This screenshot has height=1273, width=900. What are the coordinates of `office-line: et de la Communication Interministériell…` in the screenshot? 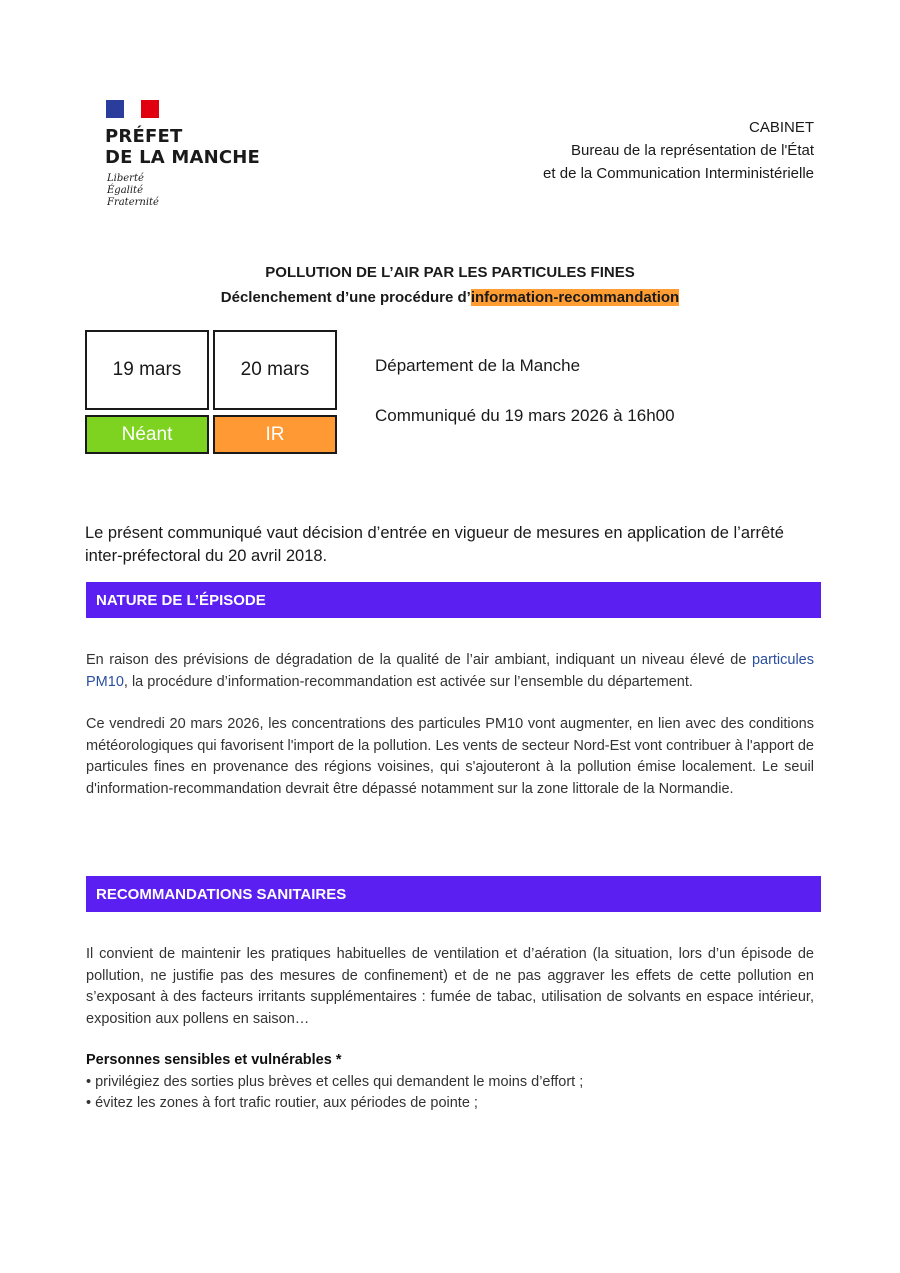 It's located at (678, 173).